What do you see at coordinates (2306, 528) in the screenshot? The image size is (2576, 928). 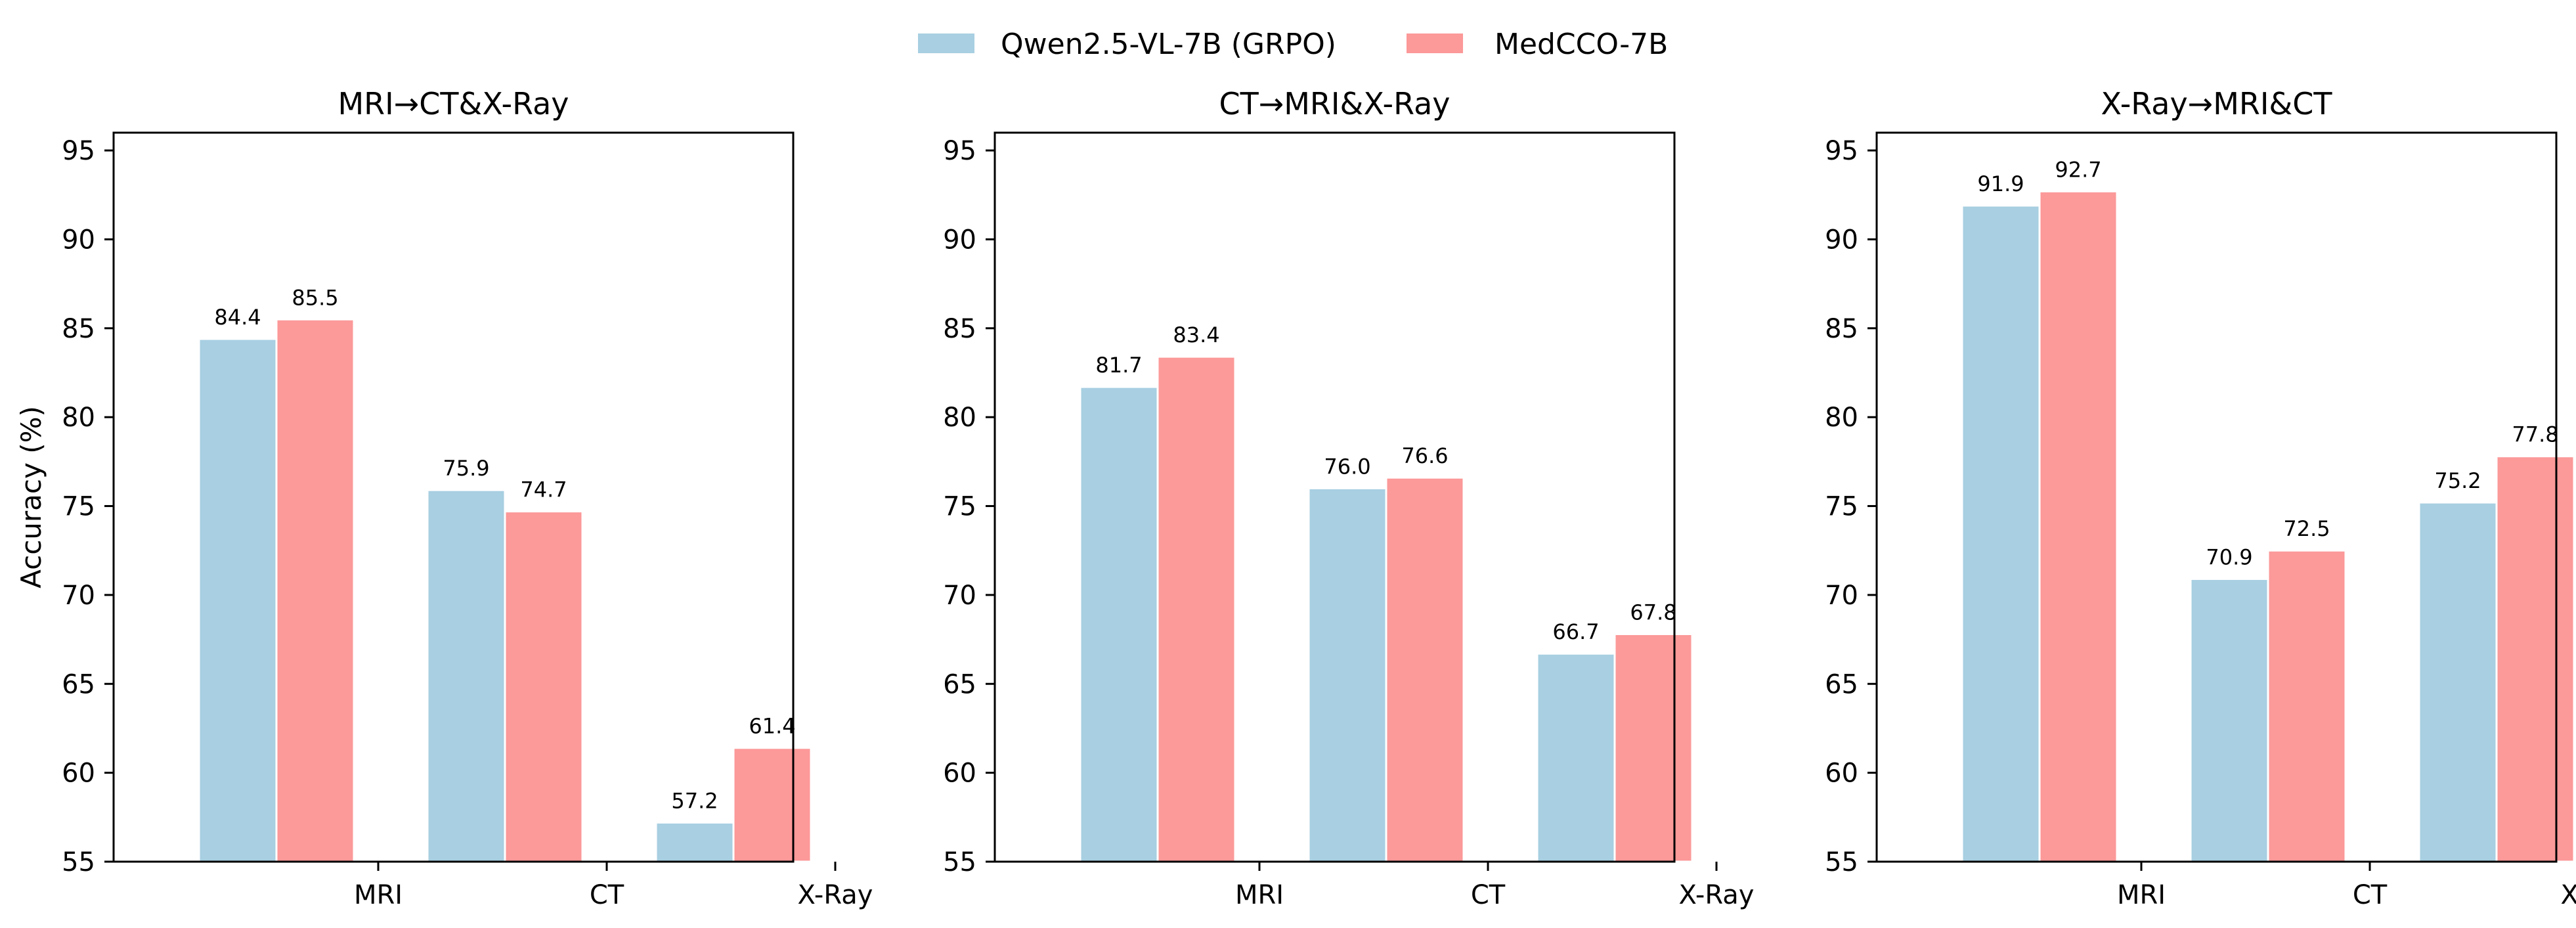 I see `value-label-xray-source-ct-medcco: 72.5` at bounding box center [2306, 528].